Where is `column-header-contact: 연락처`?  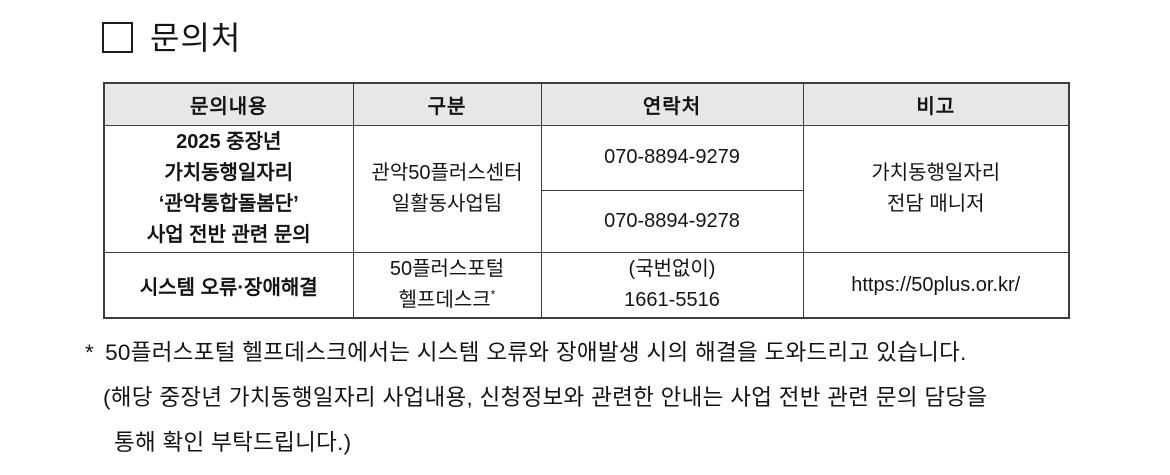
column-header-contact: 연락처 is located at coordinates (672, 104).